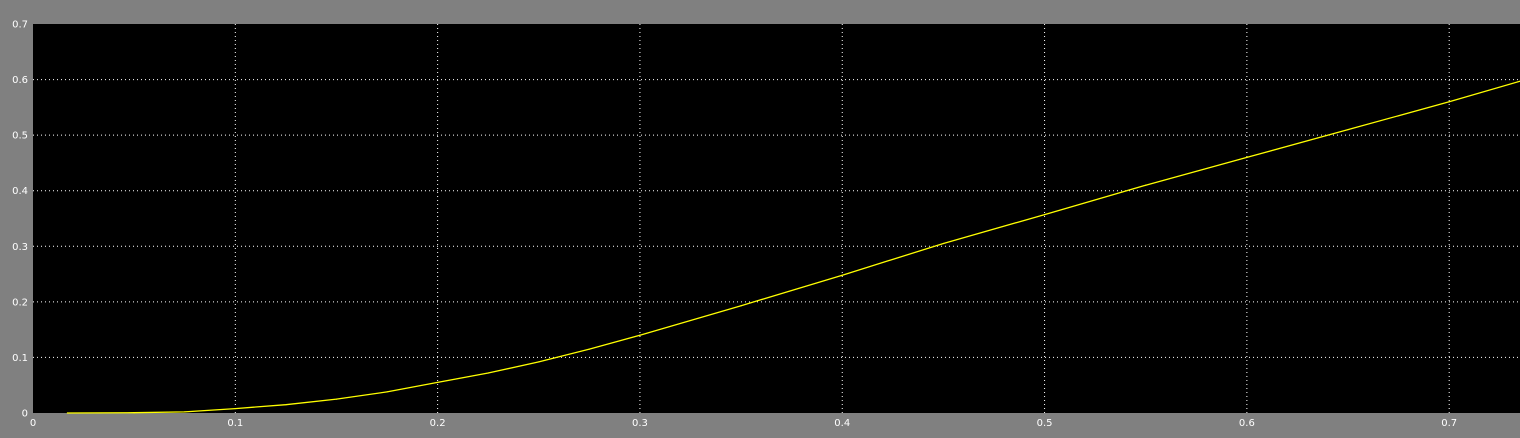 This screenshot has width=1520, height=438. Describe the element at coordinates (20, 80) in the screenshot. I see `y-tick-label: 0.6` at that location.